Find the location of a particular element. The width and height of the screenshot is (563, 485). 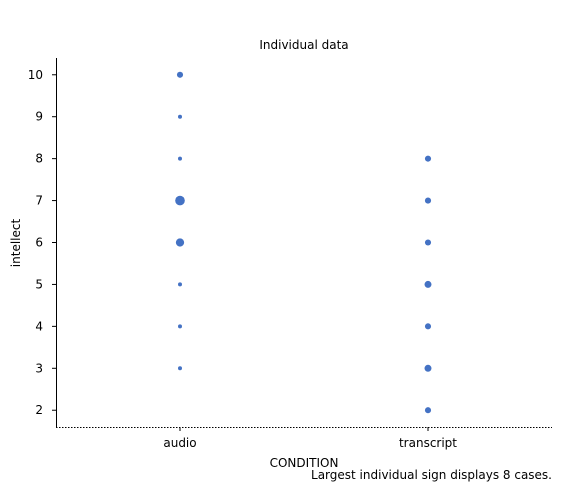

y-tick-label: 9 is located at coordinates (39, 117).